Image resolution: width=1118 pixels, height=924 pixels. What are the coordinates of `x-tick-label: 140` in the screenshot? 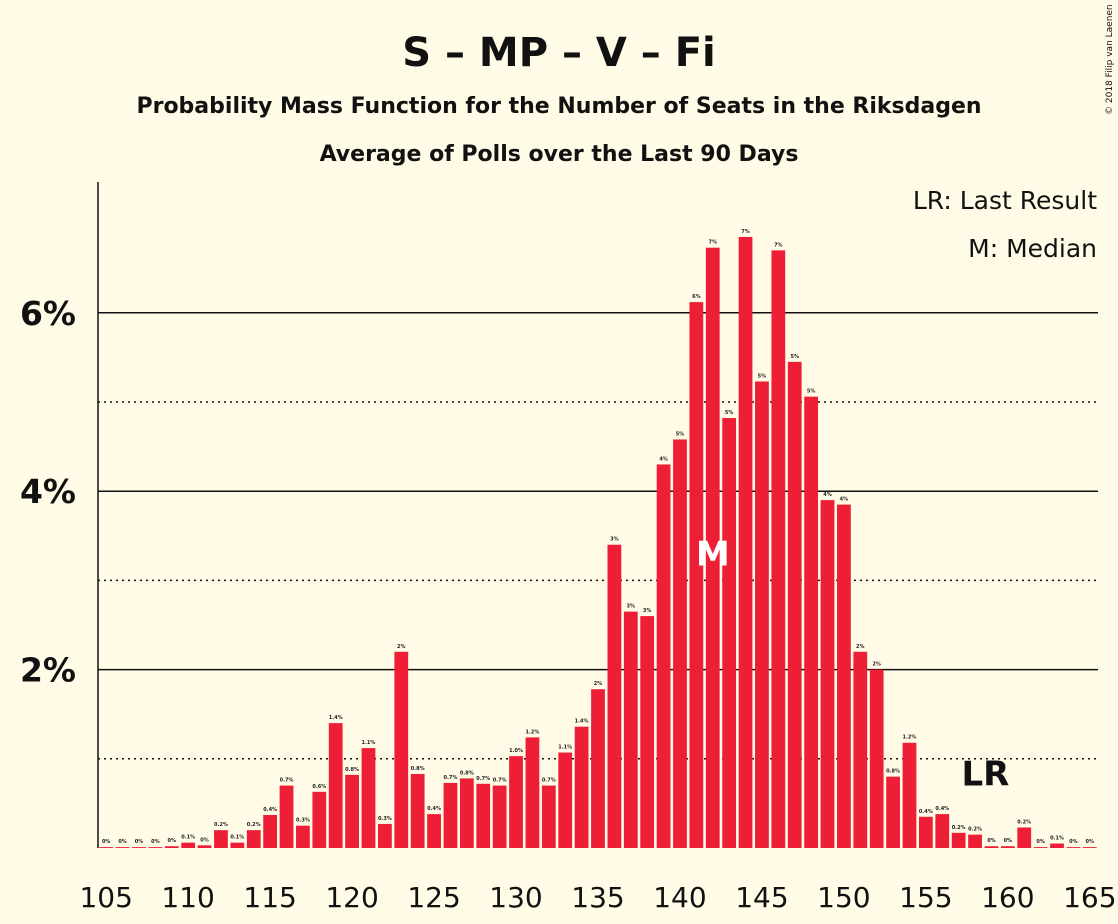 It's located at (679, 897).